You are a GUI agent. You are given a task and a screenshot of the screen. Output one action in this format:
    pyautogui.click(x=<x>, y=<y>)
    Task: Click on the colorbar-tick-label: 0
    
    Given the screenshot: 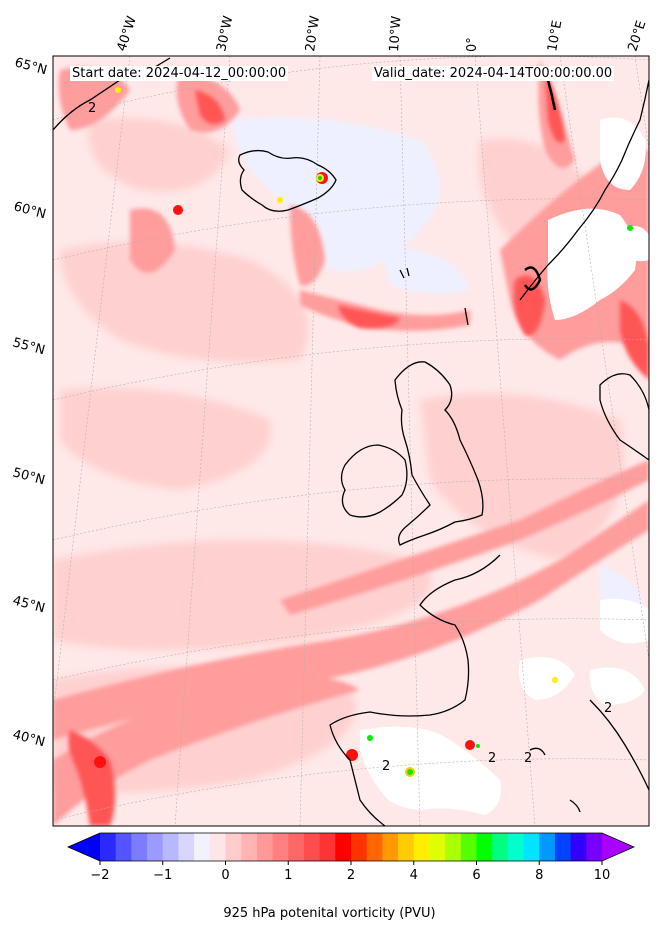 What is the action you would take?
    pyautogui.click(x=225, y=875)
    